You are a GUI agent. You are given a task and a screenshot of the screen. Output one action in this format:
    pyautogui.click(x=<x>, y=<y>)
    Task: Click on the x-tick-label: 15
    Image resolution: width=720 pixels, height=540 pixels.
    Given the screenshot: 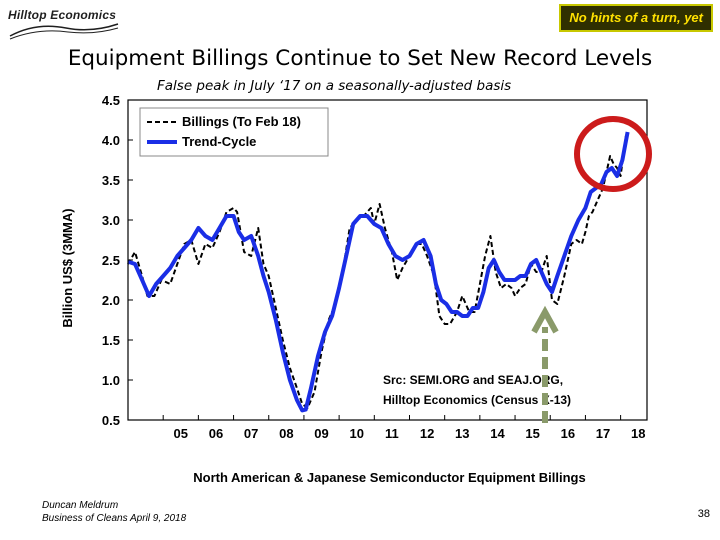 What is the action you would take?
    pyautogui.click(x=532, y=433)
    